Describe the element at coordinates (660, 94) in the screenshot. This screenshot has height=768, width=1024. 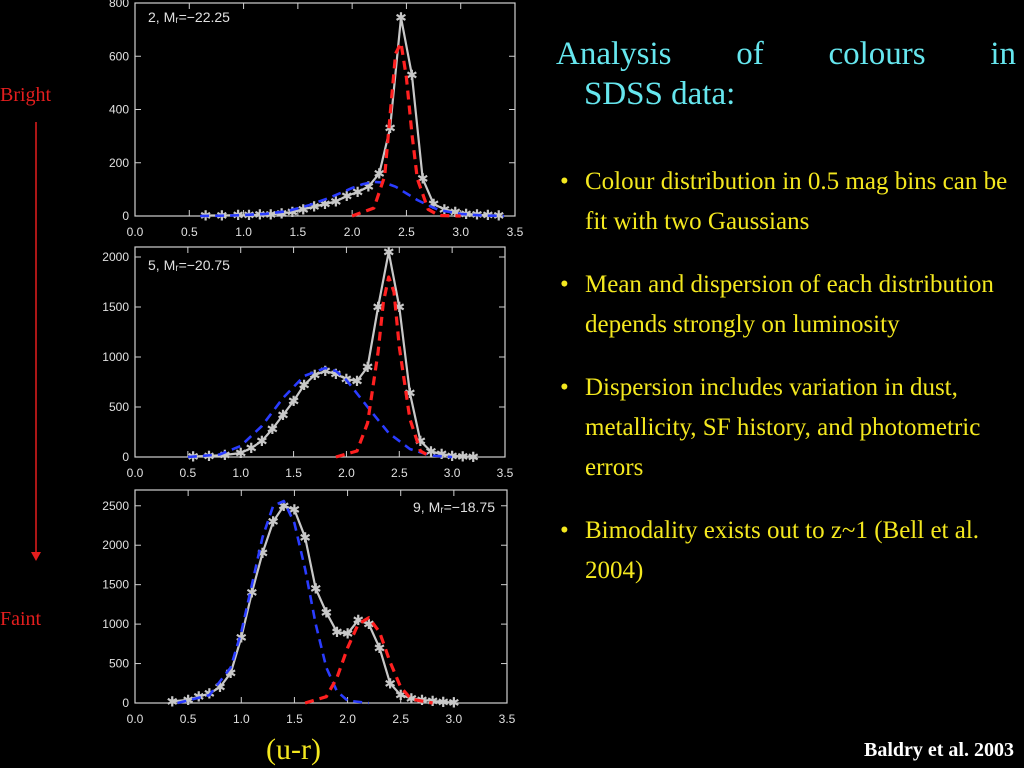
I see `title-line-2: SDSS data:` at that location.